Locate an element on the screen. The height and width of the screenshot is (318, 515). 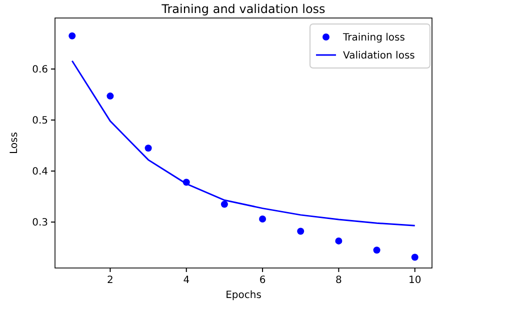
x-tick-label: 2 is located at coordinates (110, 280).